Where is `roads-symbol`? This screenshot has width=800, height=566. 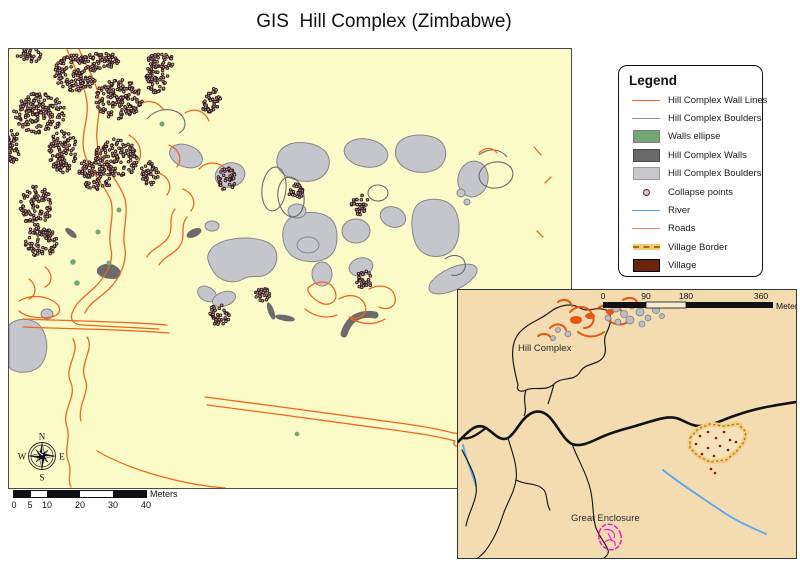 roads-symbol is located at coordinates (646, 229).